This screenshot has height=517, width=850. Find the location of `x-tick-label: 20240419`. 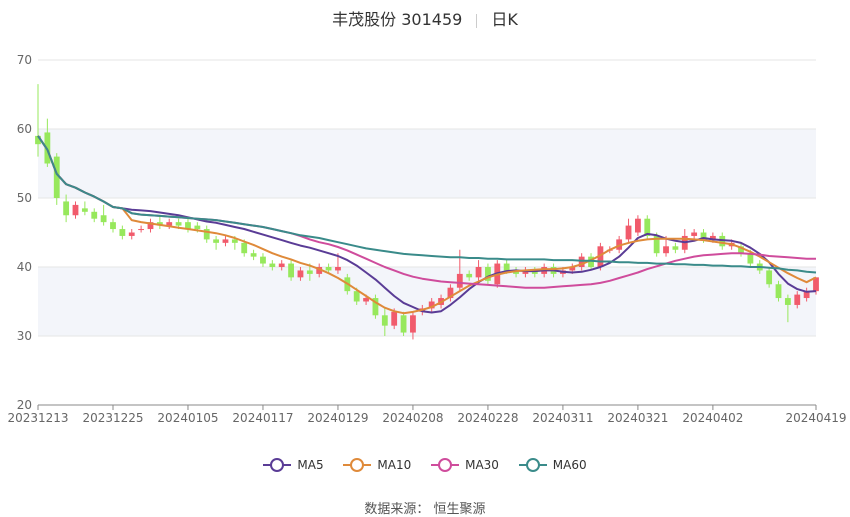

x-tick-label: 20240419 is located at coordinates (815, 418).